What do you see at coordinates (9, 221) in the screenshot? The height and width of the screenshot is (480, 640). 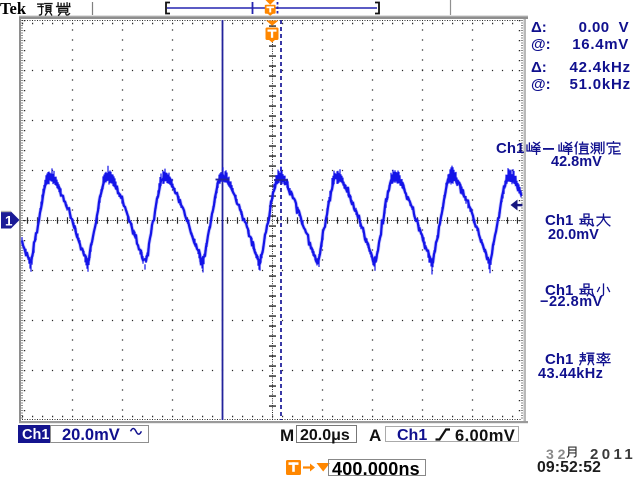 I see `svg-text: 1` at bounding box center [9, 221].